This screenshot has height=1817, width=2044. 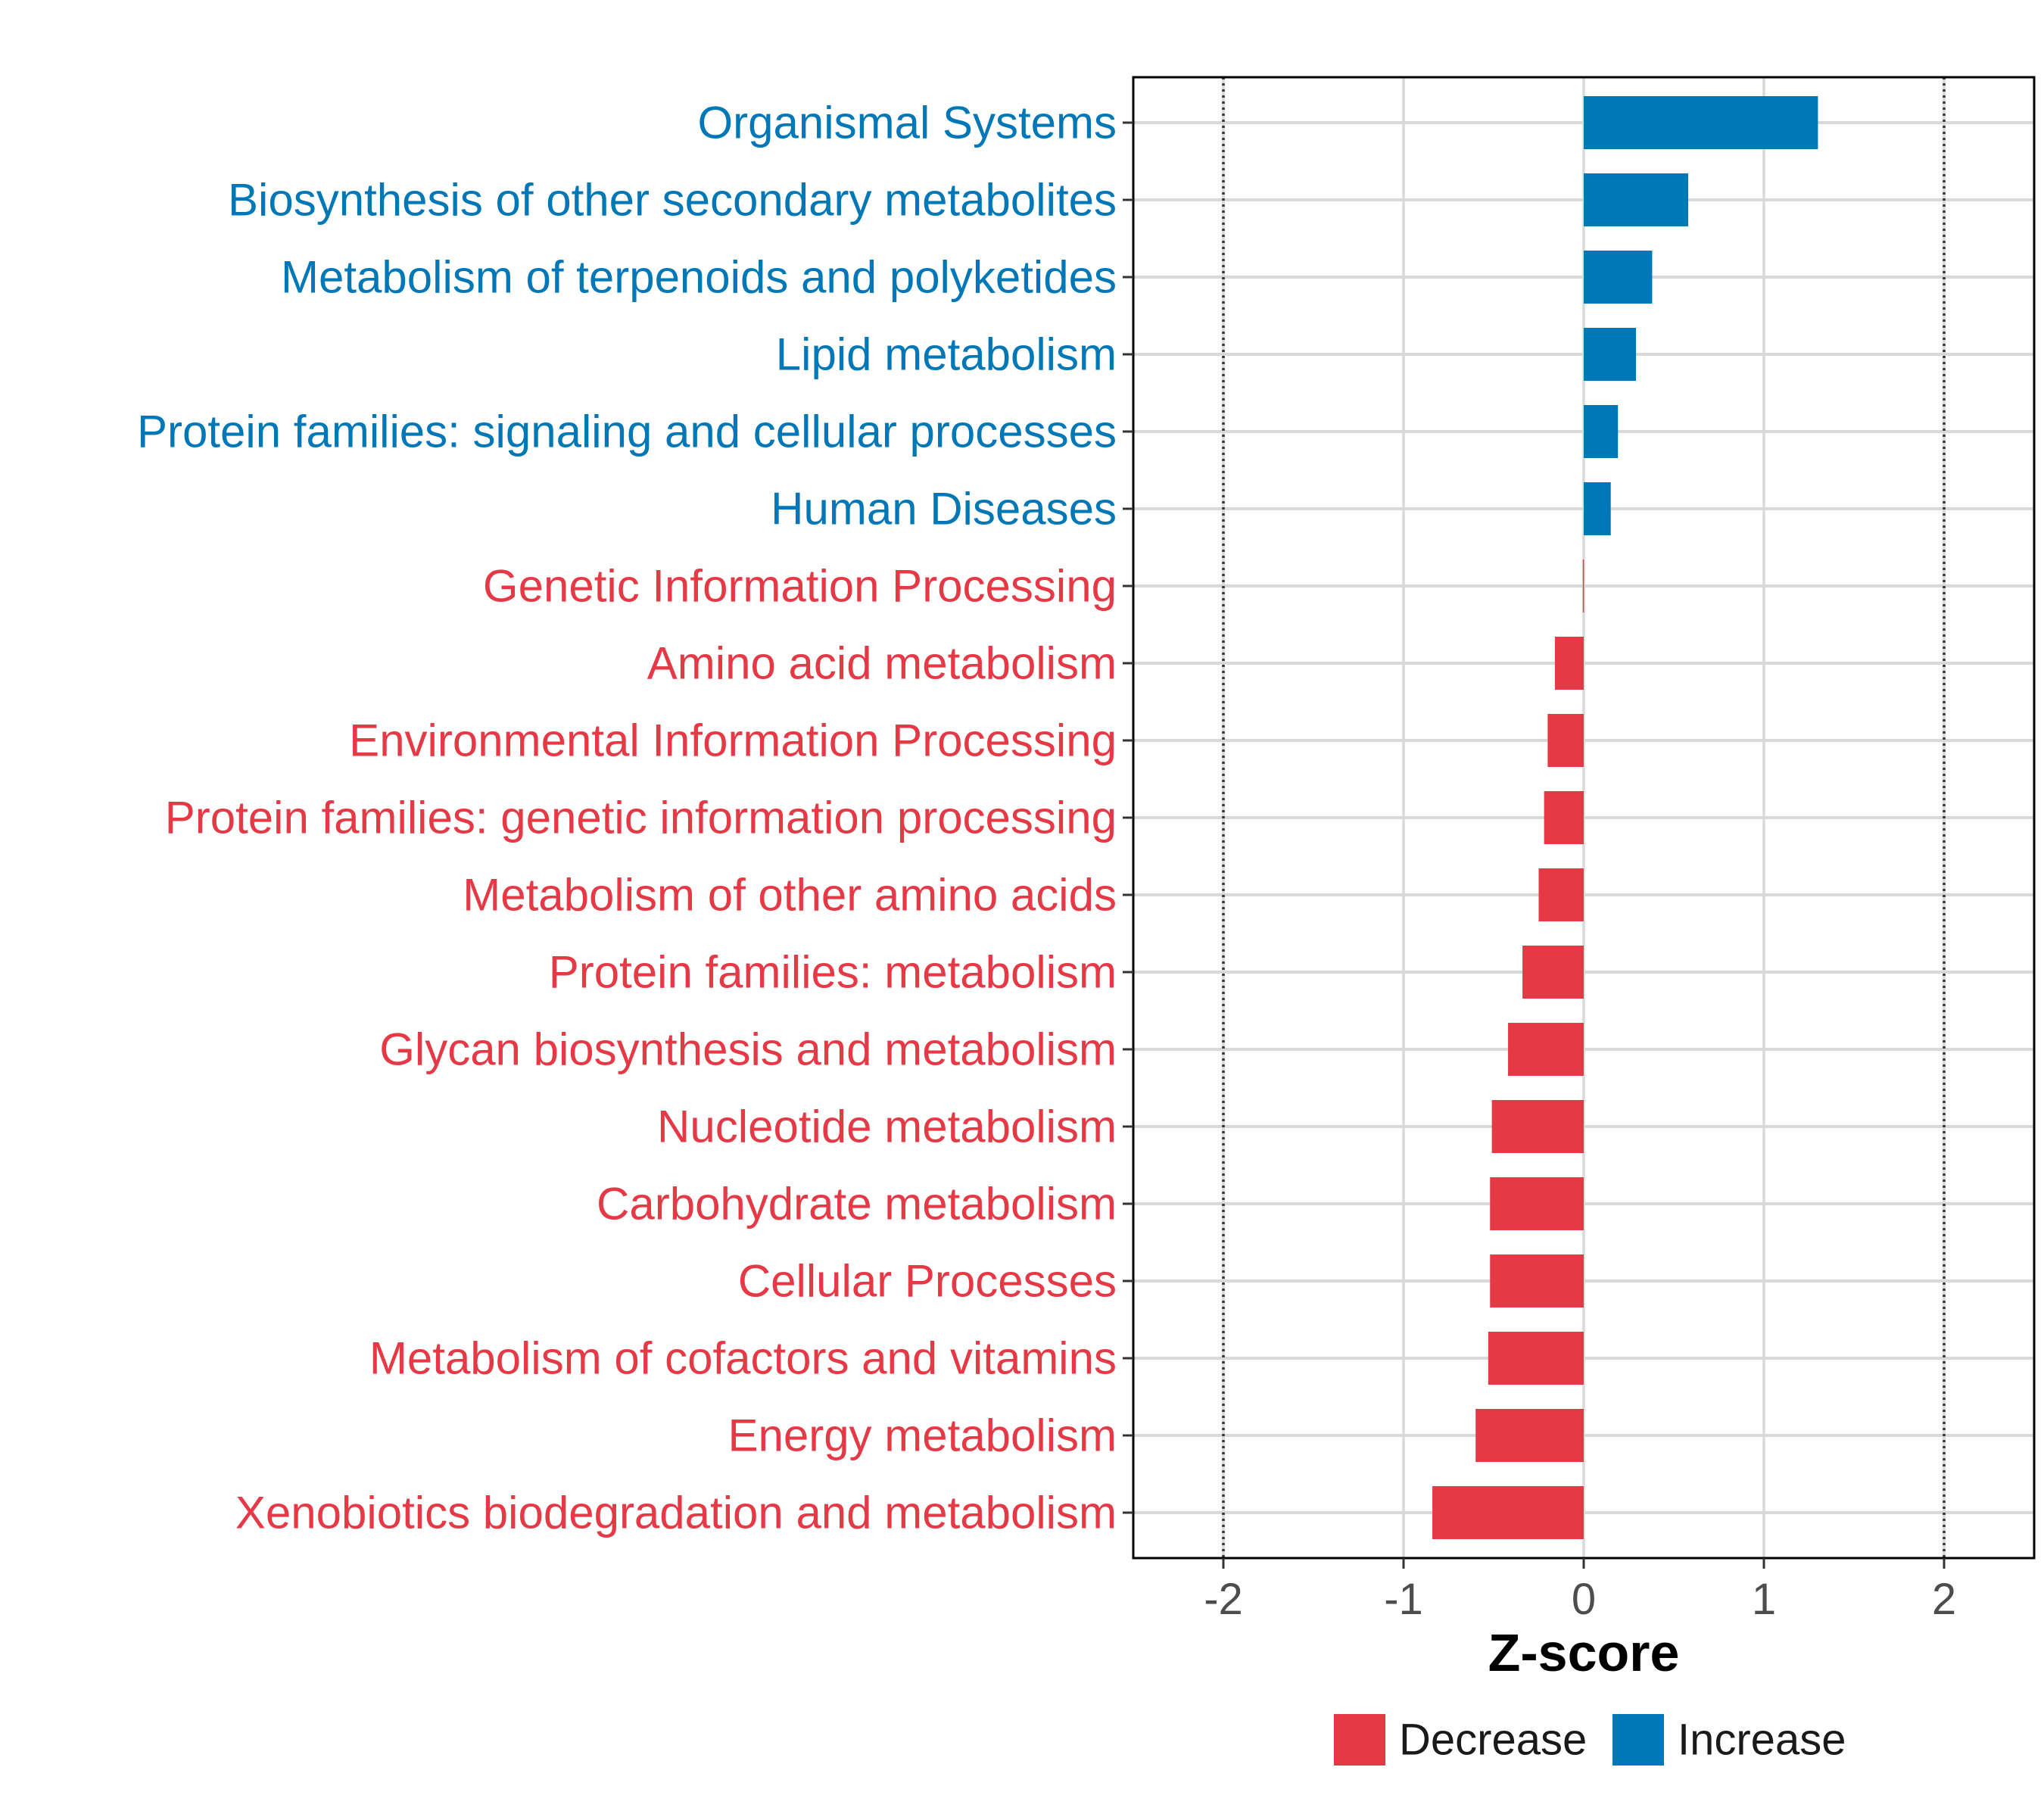 What do you see at coordinates (1762, 1740) in the screenshot?
I see `legend-label: Increase` at bounding box center [1762, 1740].